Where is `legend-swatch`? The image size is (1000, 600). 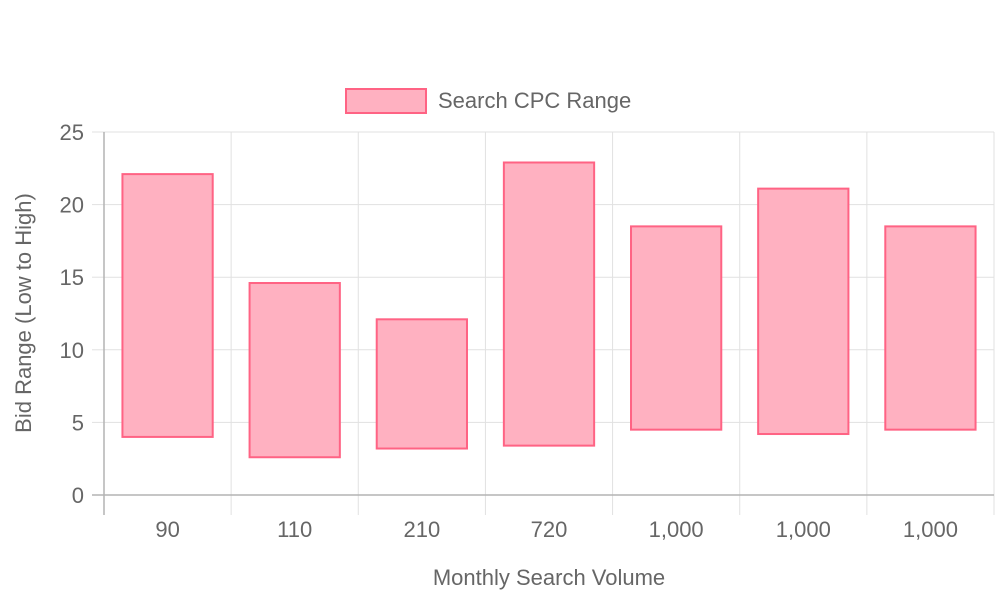
legend-swatch is located at coordinates (386, 101).